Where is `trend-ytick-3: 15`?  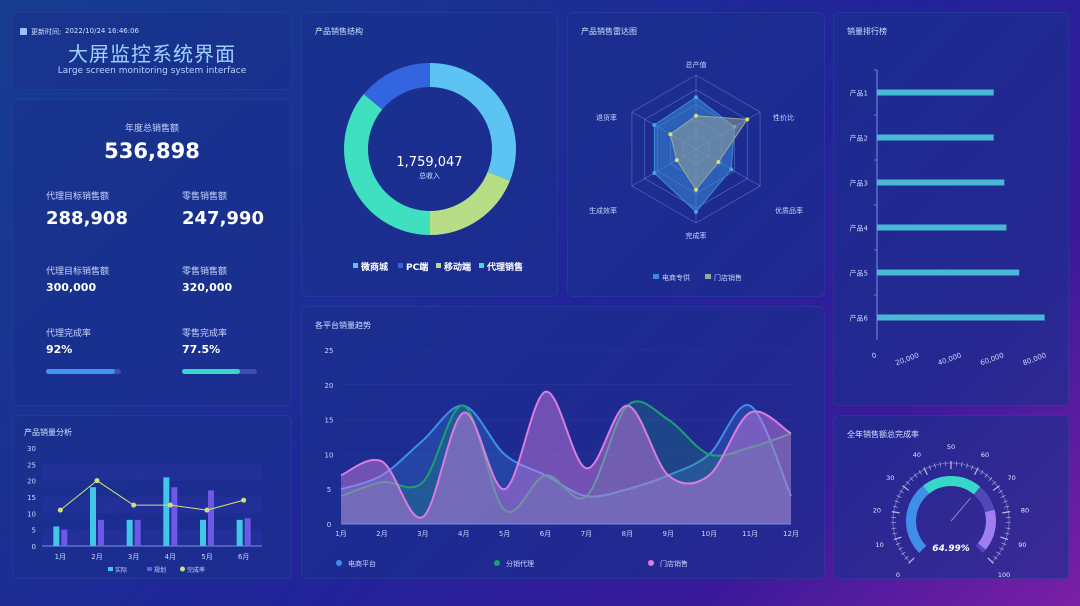 trend-ytick-3: 15 is located at coordinates (329, 421).